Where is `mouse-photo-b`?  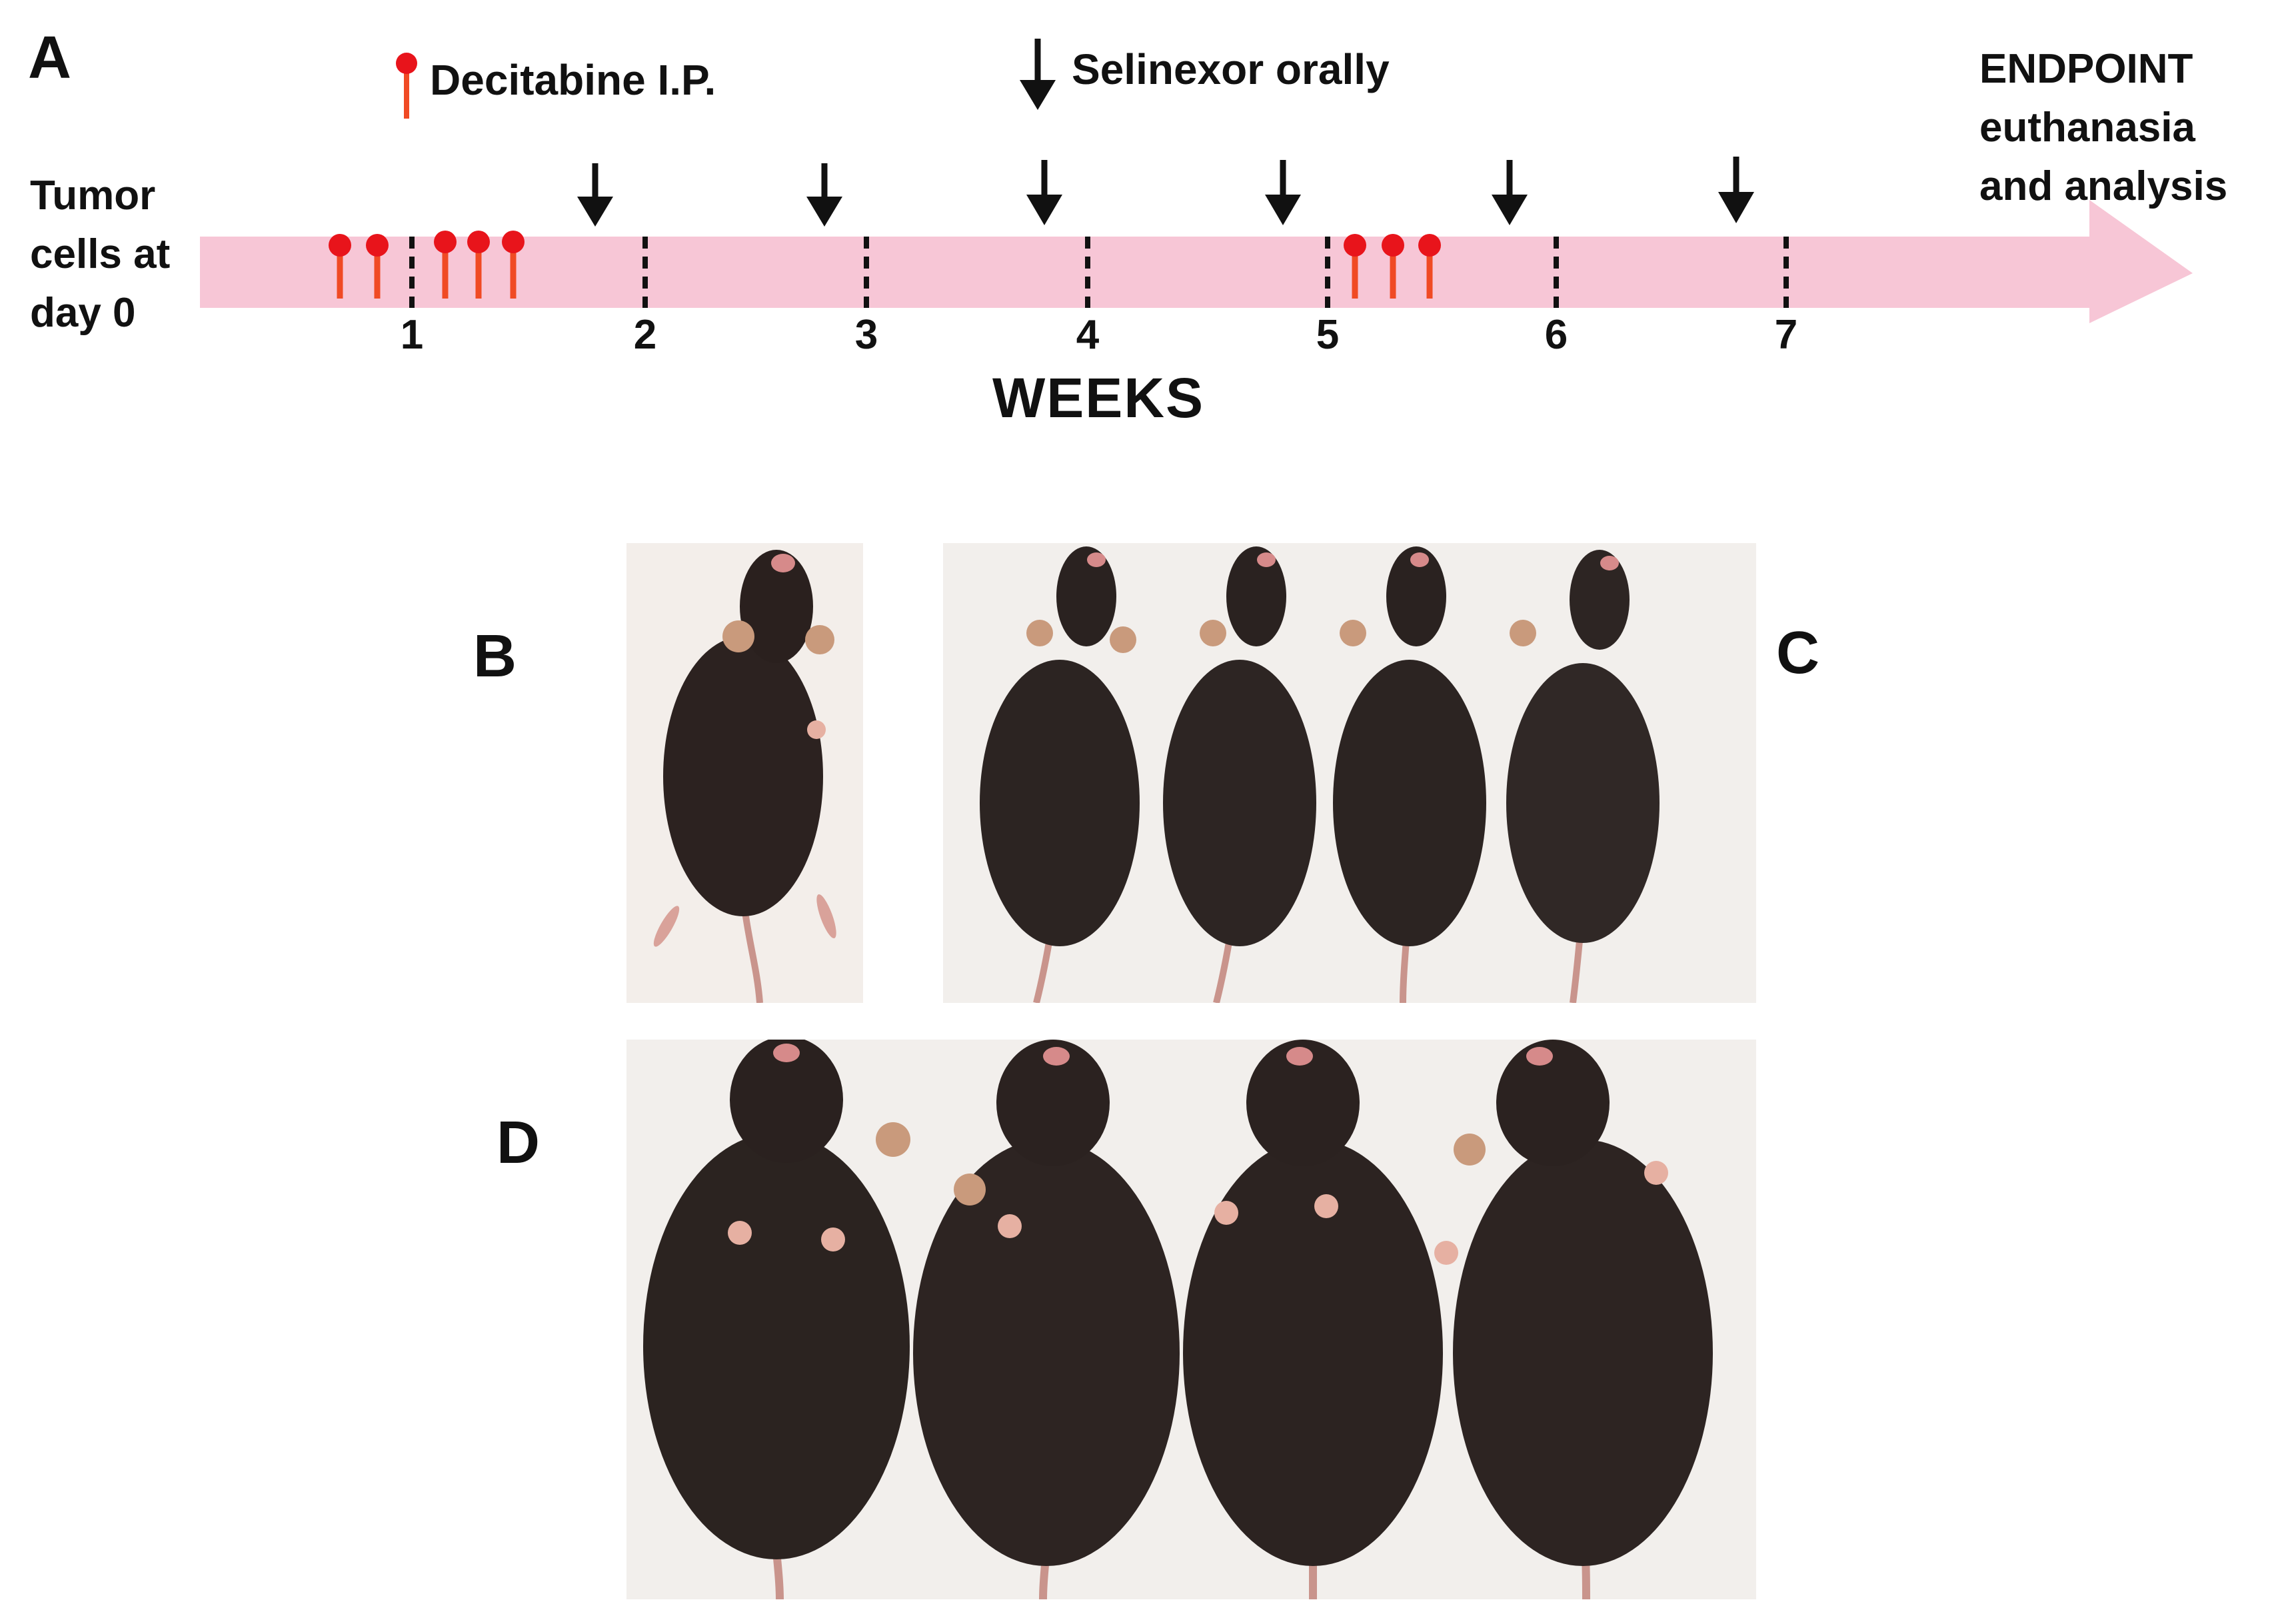
mouse-photo-b is located at coordinates (744, 773).